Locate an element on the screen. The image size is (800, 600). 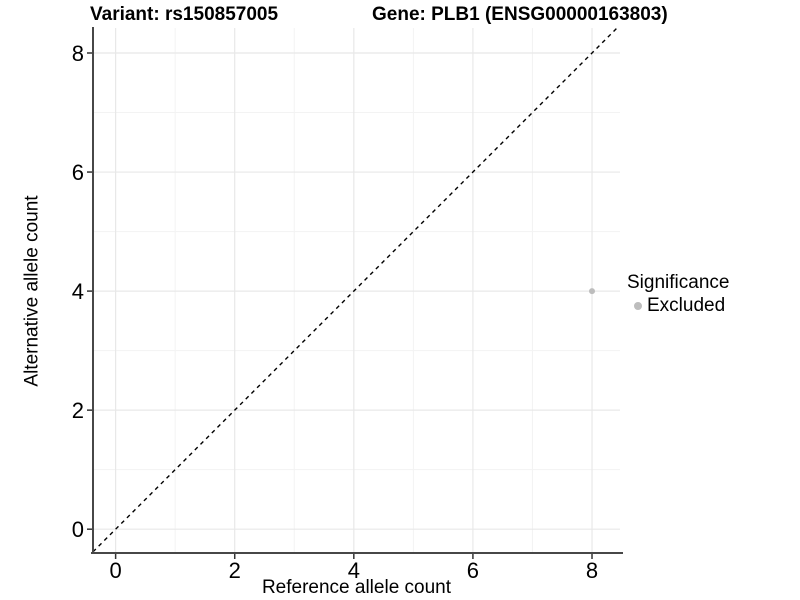
legend-item-label: Excluded is located at coordinates (686, 305).